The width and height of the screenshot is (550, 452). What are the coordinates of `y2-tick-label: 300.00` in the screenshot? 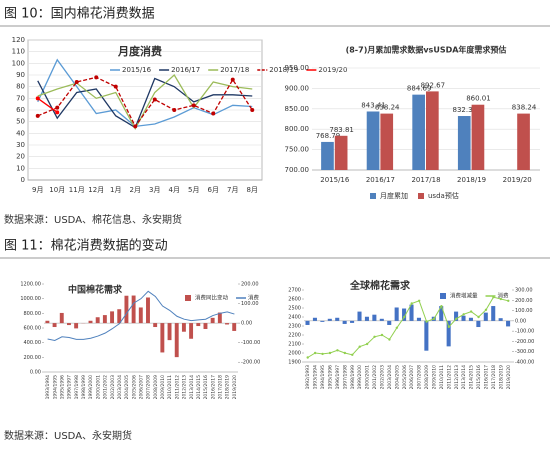 It's located at (524, 291).